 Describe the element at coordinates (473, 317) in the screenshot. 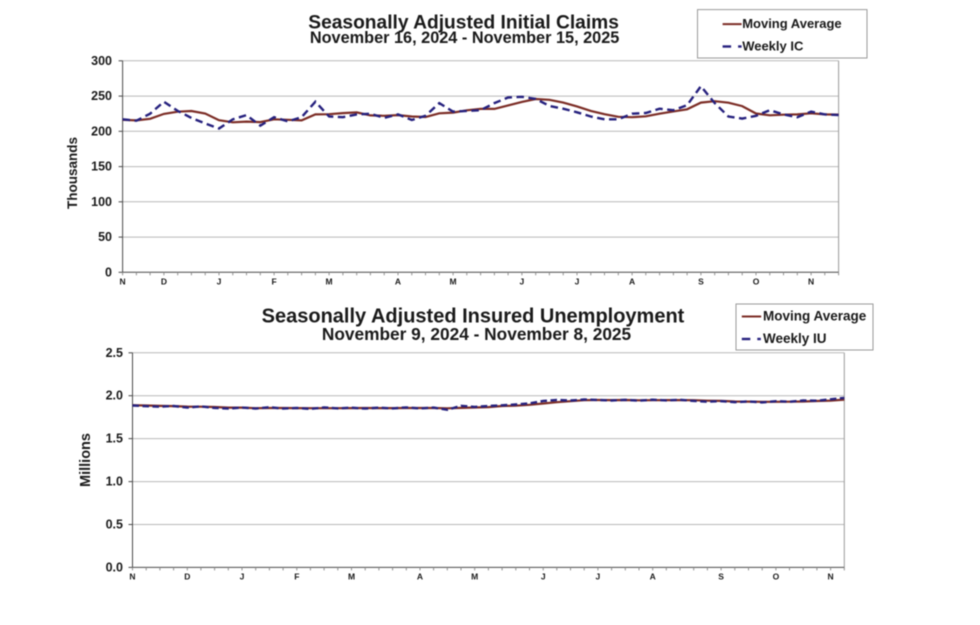

I see `svg-text:Seasonally Adjusted Insured Un: Seasonally Adjusted Insured Unemployment` at that location.